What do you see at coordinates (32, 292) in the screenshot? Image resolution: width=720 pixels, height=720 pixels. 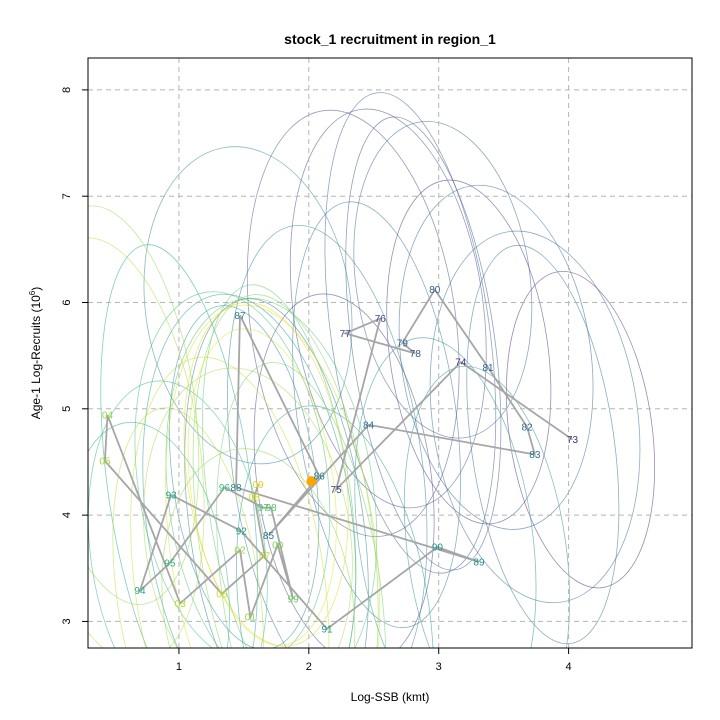 I see `y-axis-label-superscript: 6` at bounding box center [32, 292].